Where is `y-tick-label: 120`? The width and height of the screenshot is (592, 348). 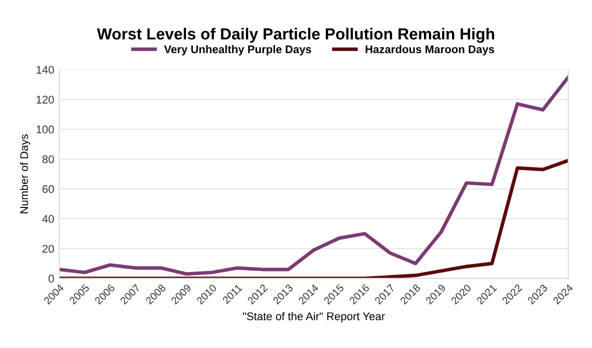
y-tick-label: 120 is located at coordinates (45, 100).